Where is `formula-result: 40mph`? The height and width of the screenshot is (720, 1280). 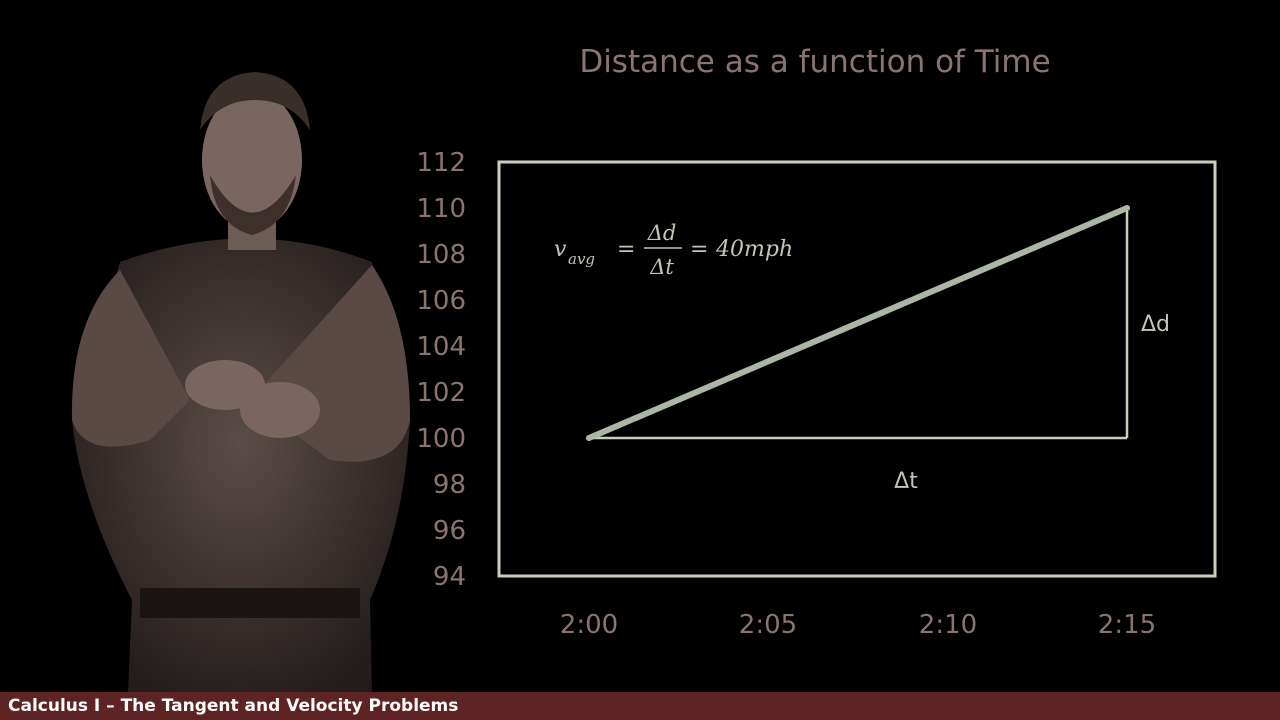
formula-result: 40mph is located at coordinates (754, 249).